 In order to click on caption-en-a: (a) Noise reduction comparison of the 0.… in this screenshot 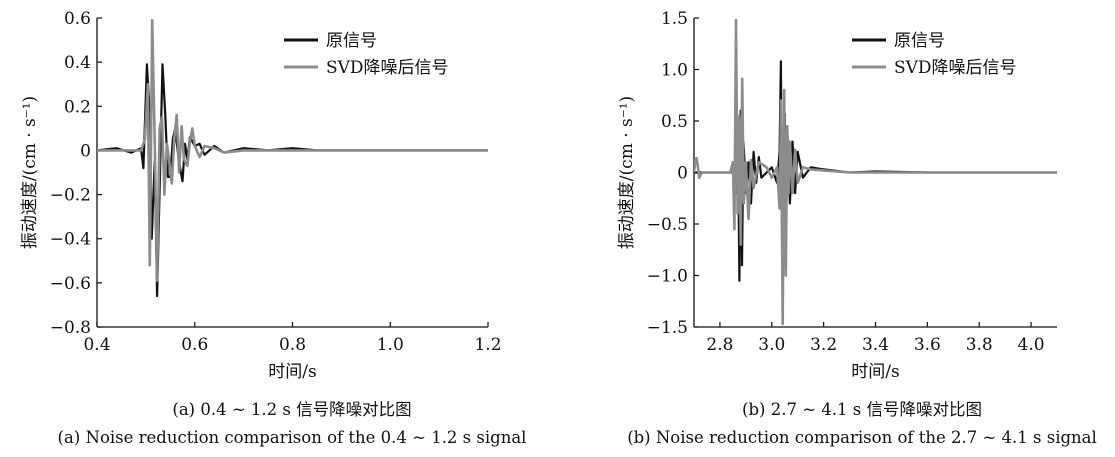, I will do `click(292, 437)`.